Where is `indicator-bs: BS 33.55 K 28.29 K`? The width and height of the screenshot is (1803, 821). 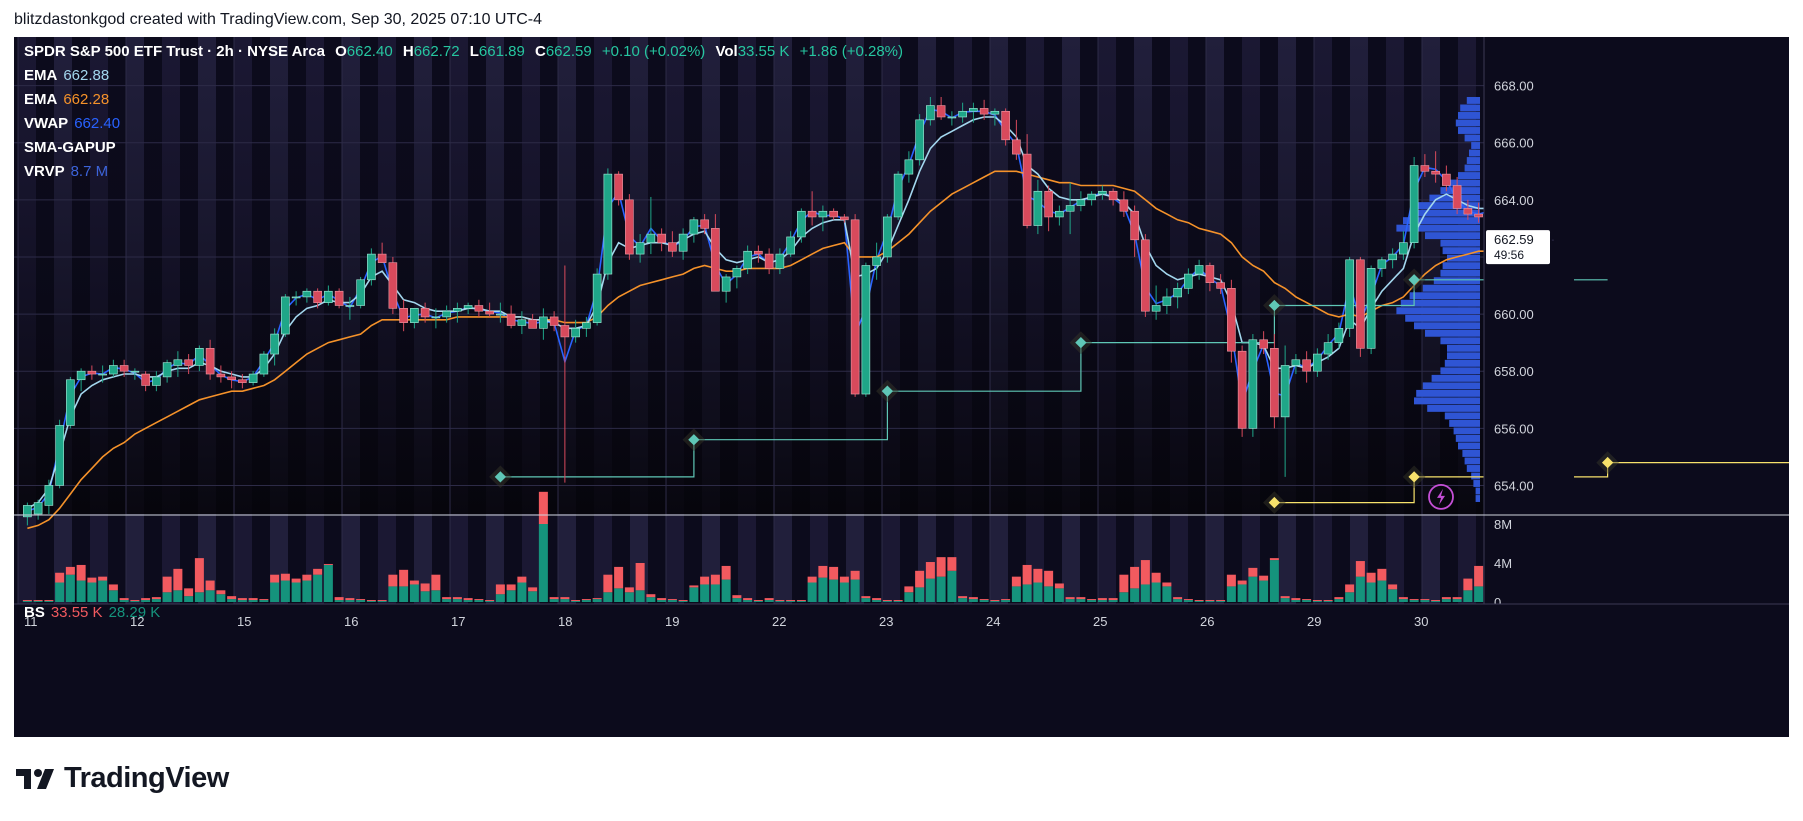 indicator-bs: BS 33.55 K 28.29 K is located at coordinates (95, 612).